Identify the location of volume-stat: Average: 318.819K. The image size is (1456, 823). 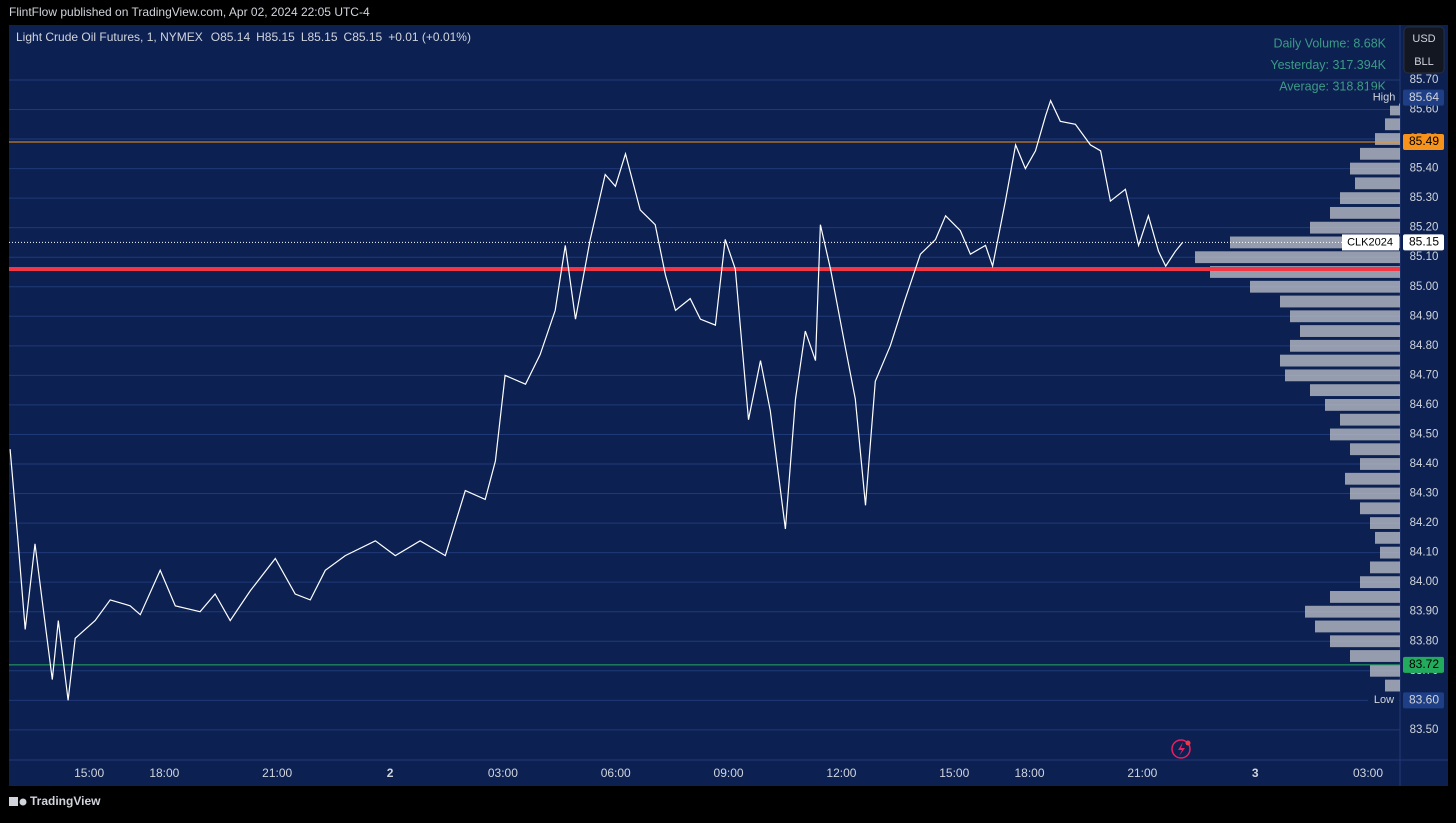
(1332, 86).